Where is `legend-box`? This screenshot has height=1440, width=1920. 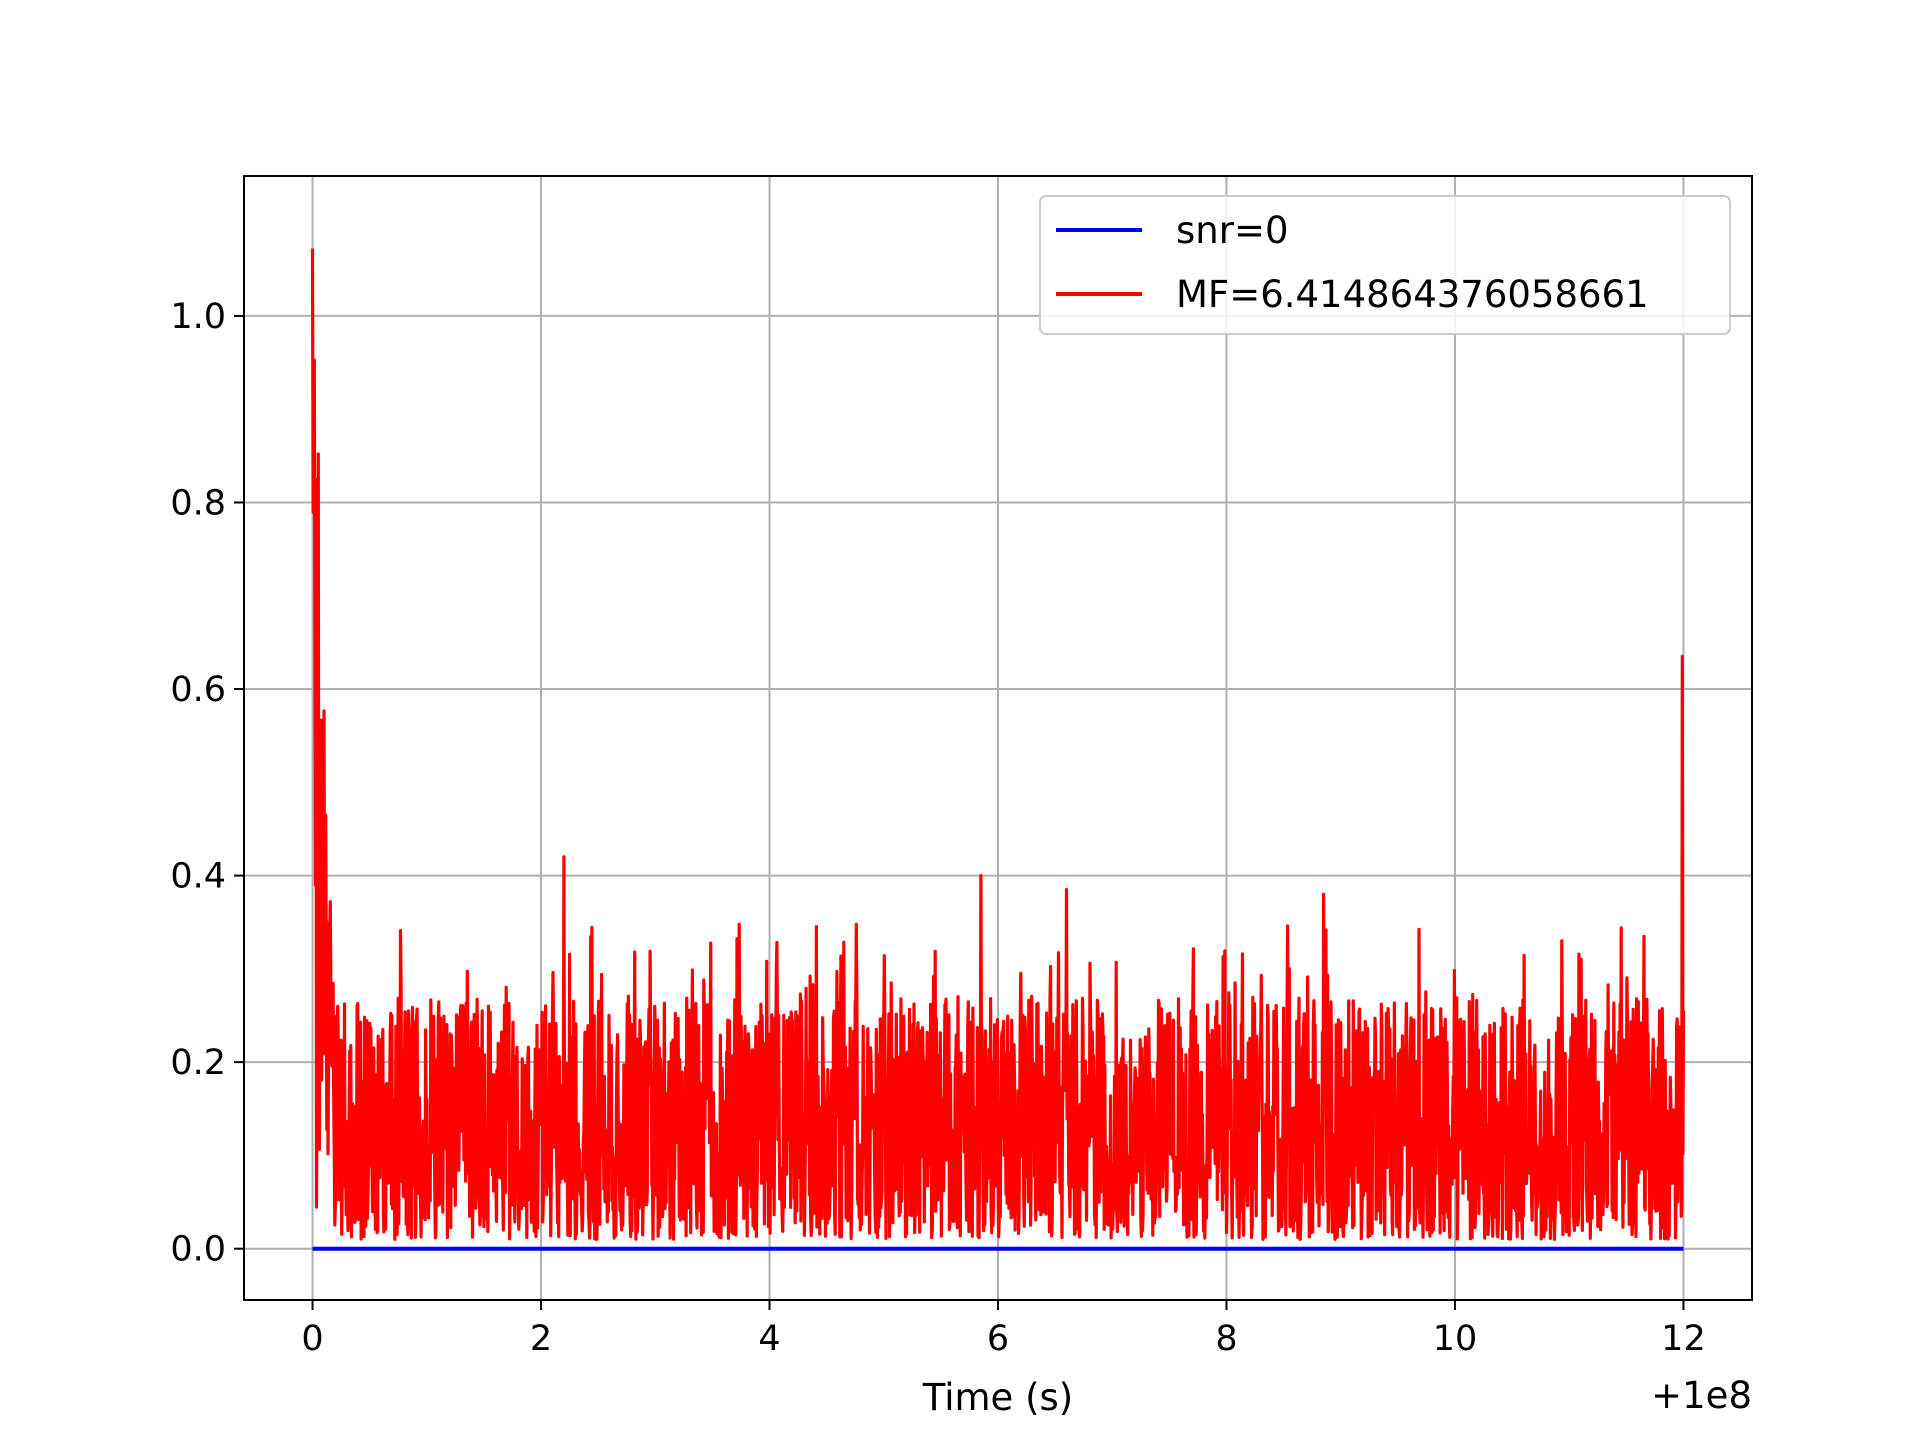 legend-box is located at coordinates (1385, 265).